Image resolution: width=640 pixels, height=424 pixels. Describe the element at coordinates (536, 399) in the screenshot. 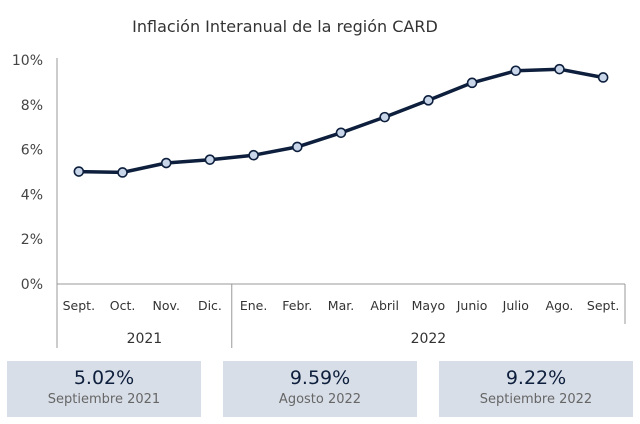

I see `card-label: Septiembre 2022` at that location.